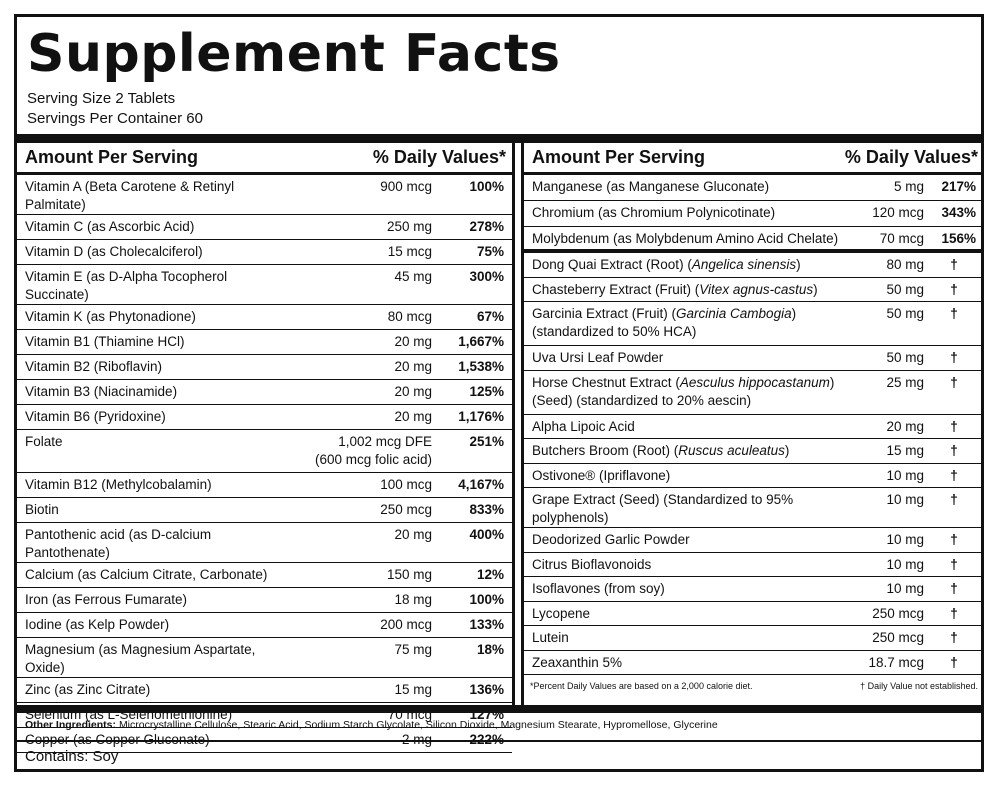  Describe the element at coordinates (481, 484) in the screenshot. I see `daily-value: 4,167%` at that location.